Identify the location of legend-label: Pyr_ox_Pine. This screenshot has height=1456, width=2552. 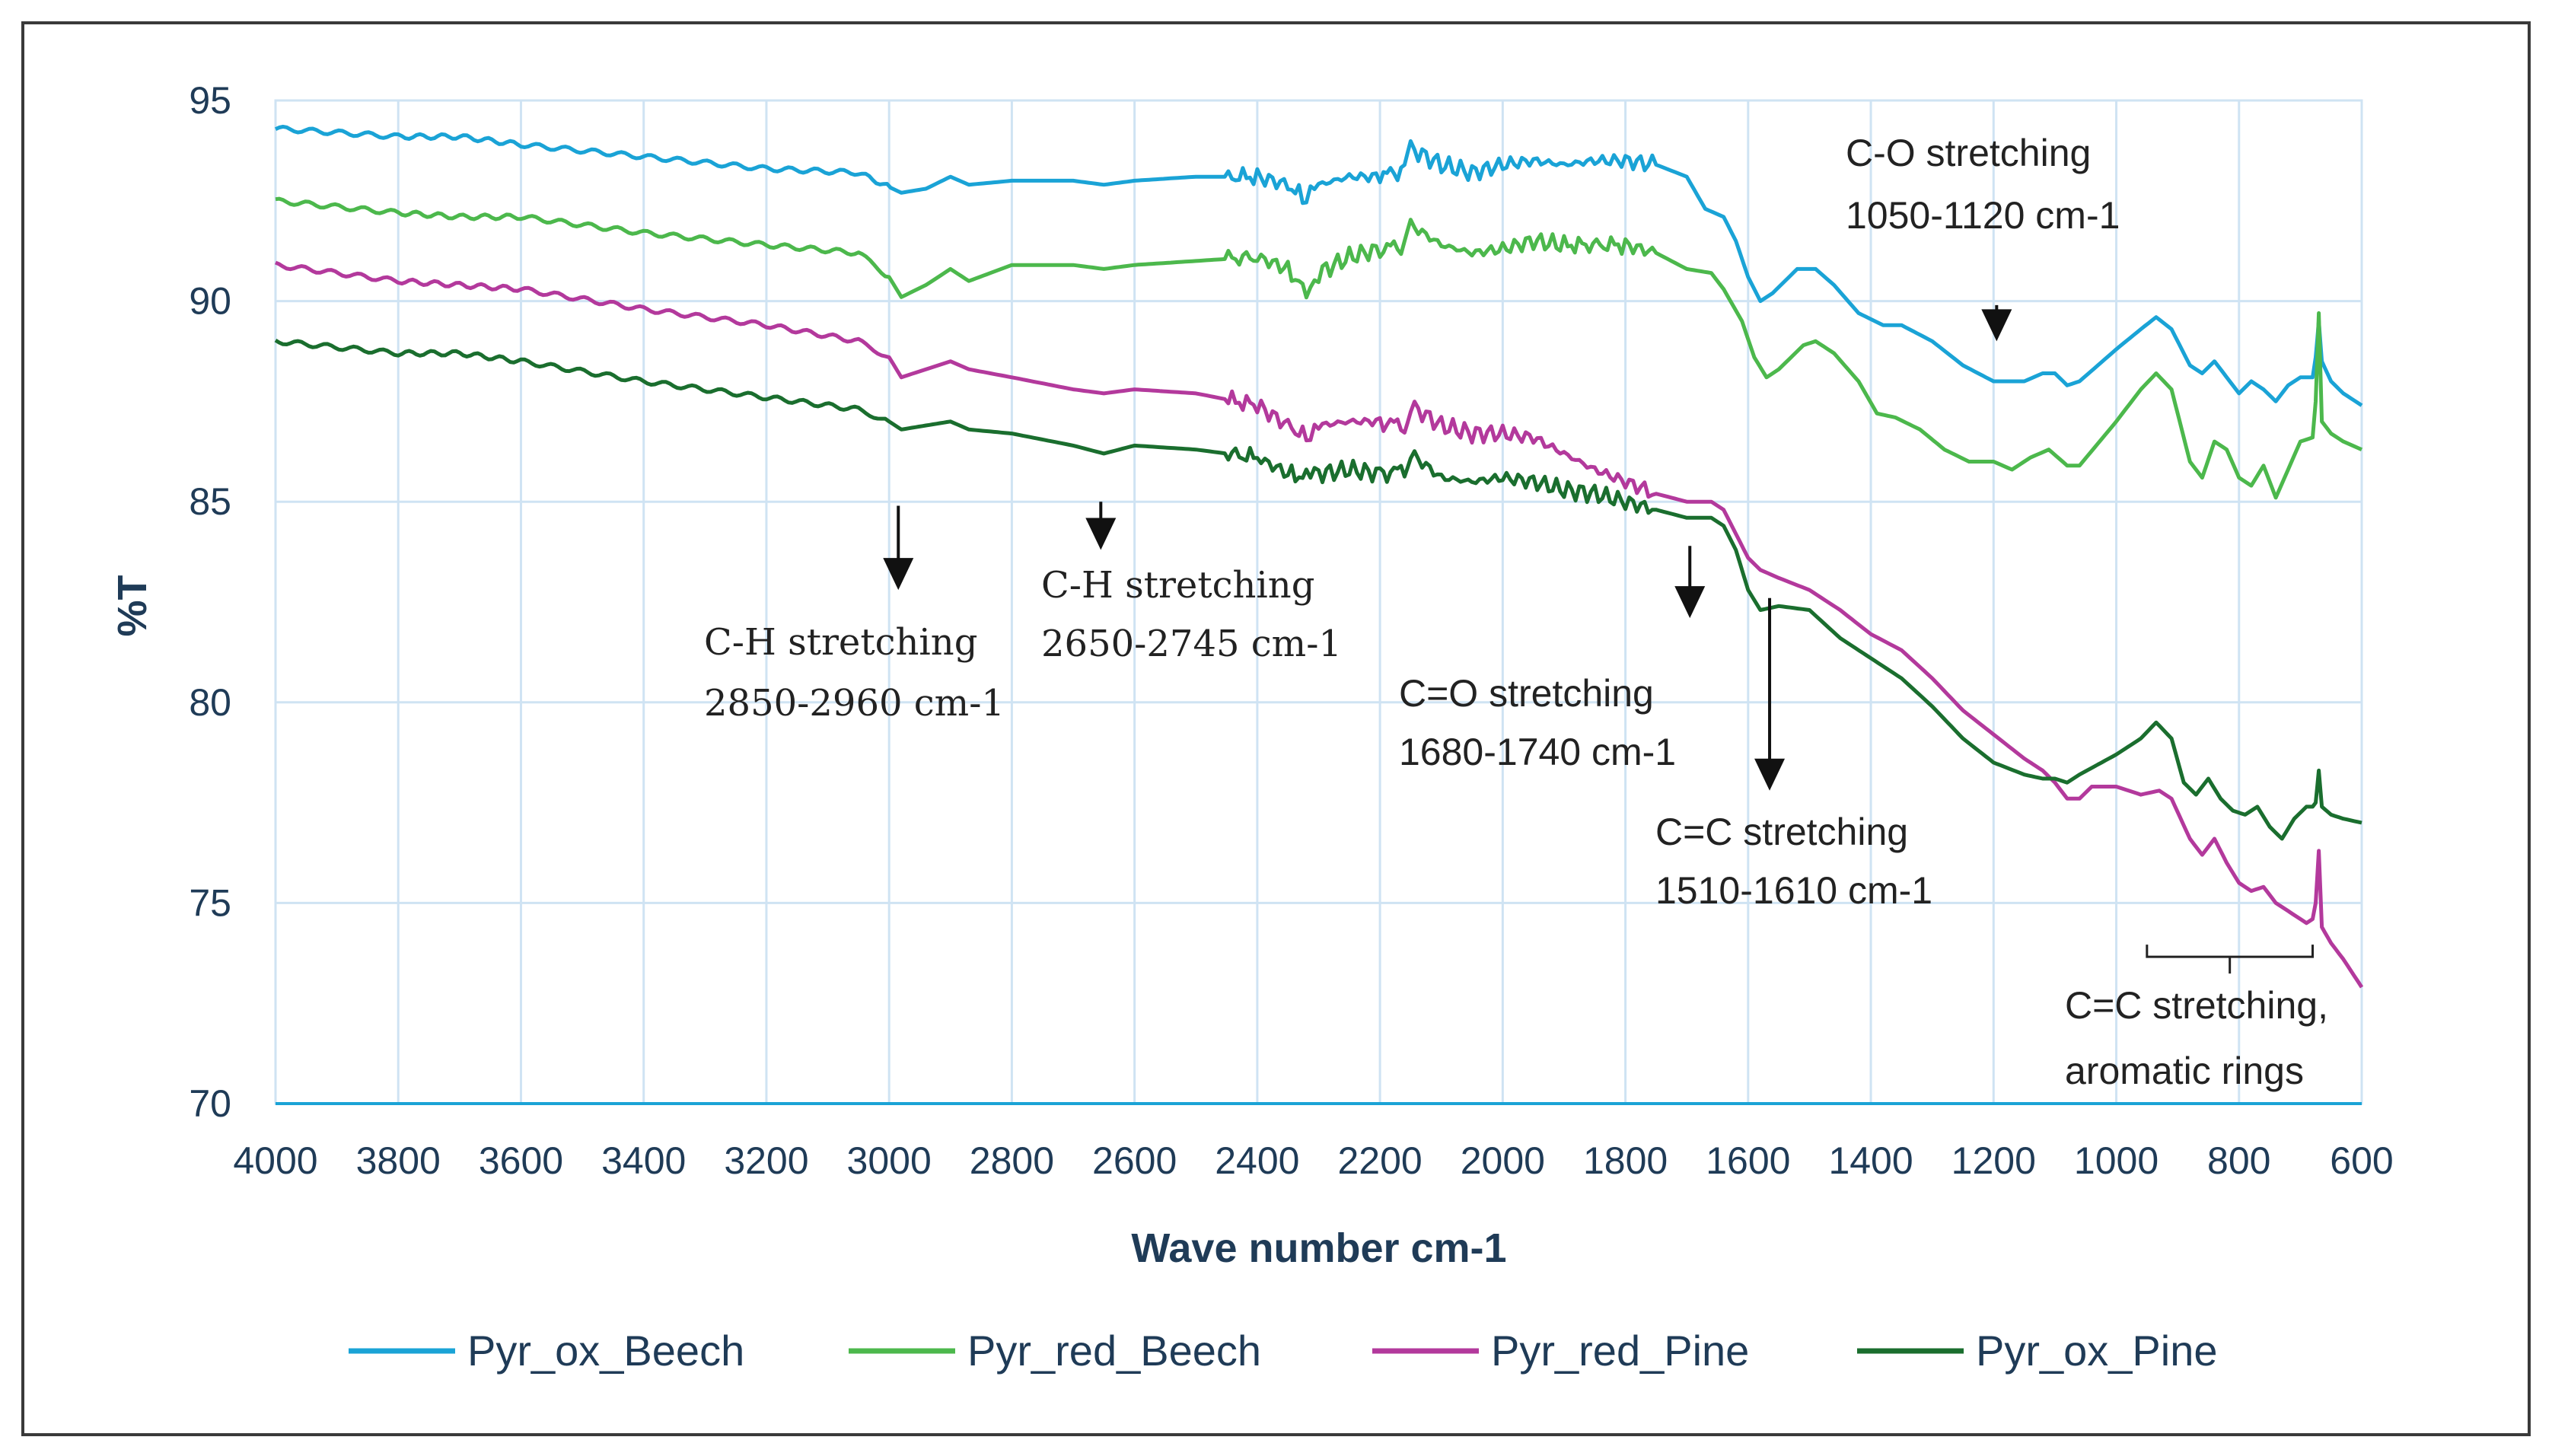
(2097, 1351).